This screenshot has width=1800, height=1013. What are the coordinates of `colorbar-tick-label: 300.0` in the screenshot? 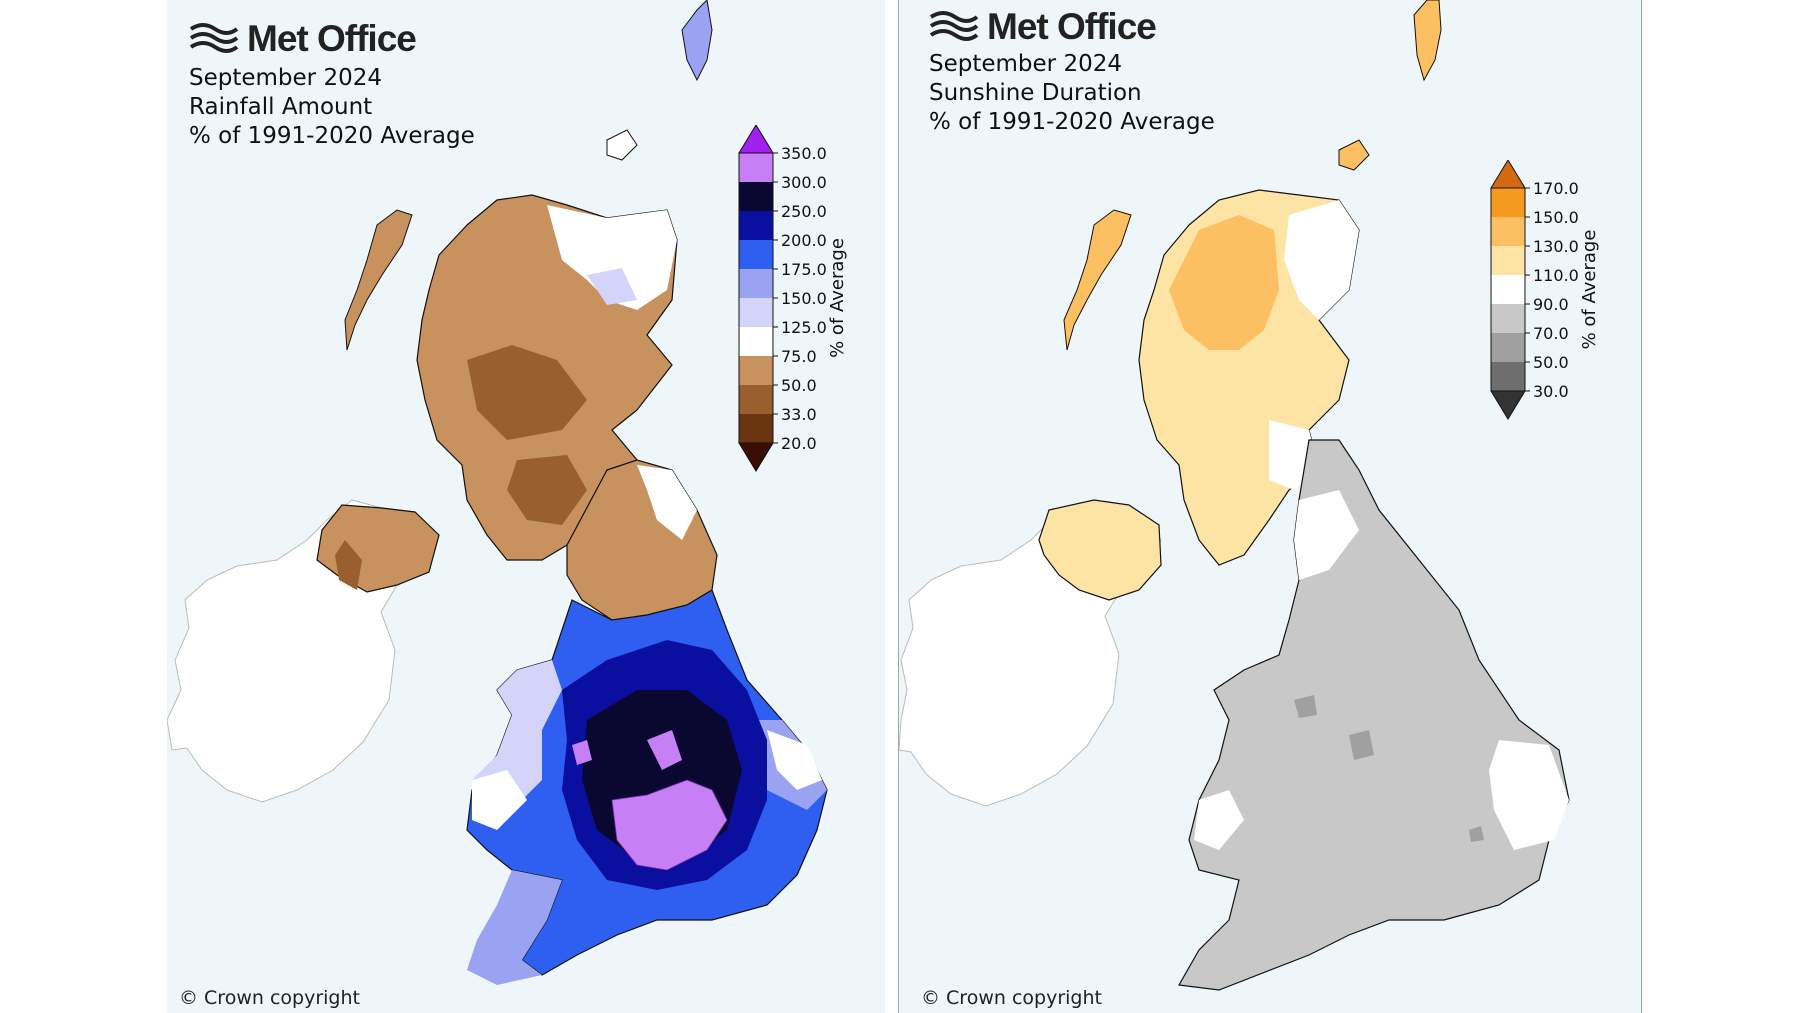 It's located at (804, 182).